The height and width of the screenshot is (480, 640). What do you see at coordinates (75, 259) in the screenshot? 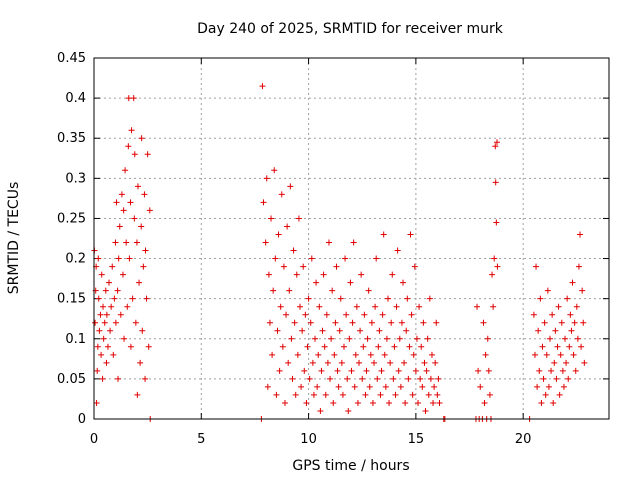
I see `y-tick-label: 0.2` at bounding box center [75, 259].